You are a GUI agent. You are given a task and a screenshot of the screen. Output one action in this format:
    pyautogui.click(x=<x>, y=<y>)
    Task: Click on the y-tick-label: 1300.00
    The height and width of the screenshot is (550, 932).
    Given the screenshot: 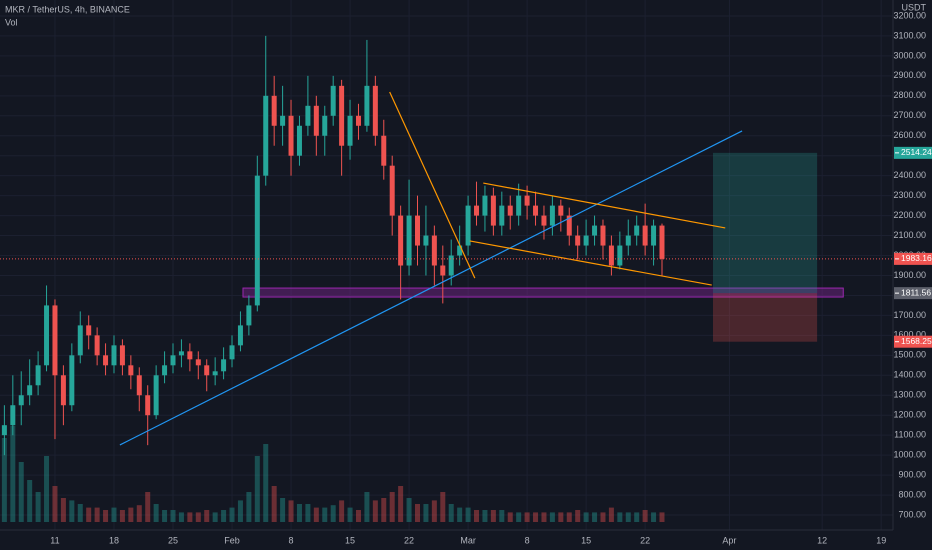 What is the action you would take?
    pyautogui.click(x=909, y=395)
    